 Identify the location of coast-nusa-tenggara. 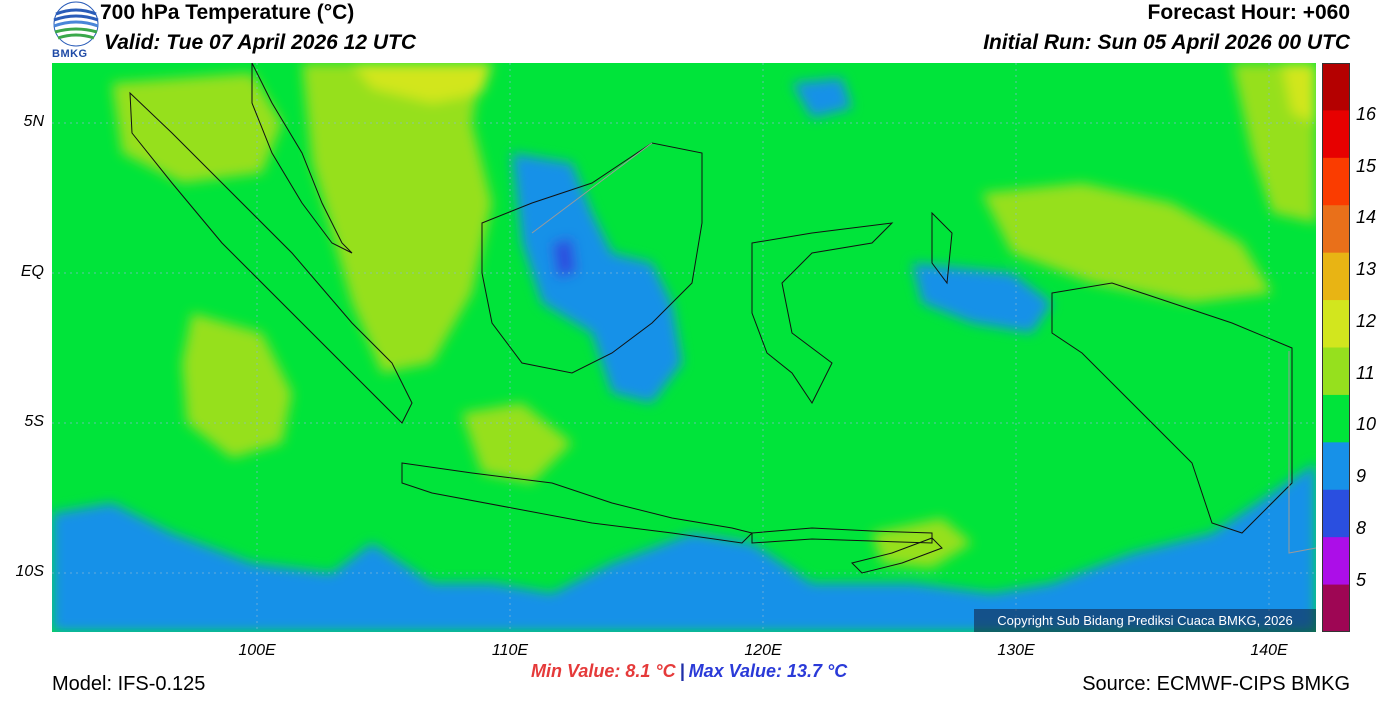
(842, 535).